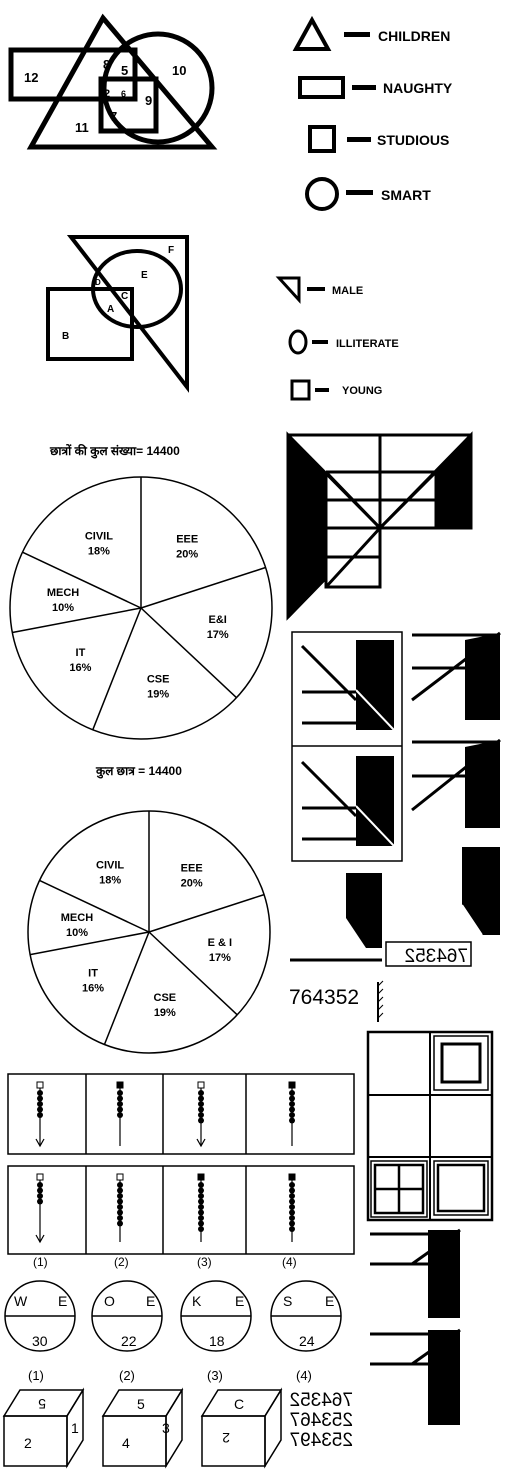 This screenshot has height=1470, width=511. I want to click on stack-number: 253467, so click(321, 1420).